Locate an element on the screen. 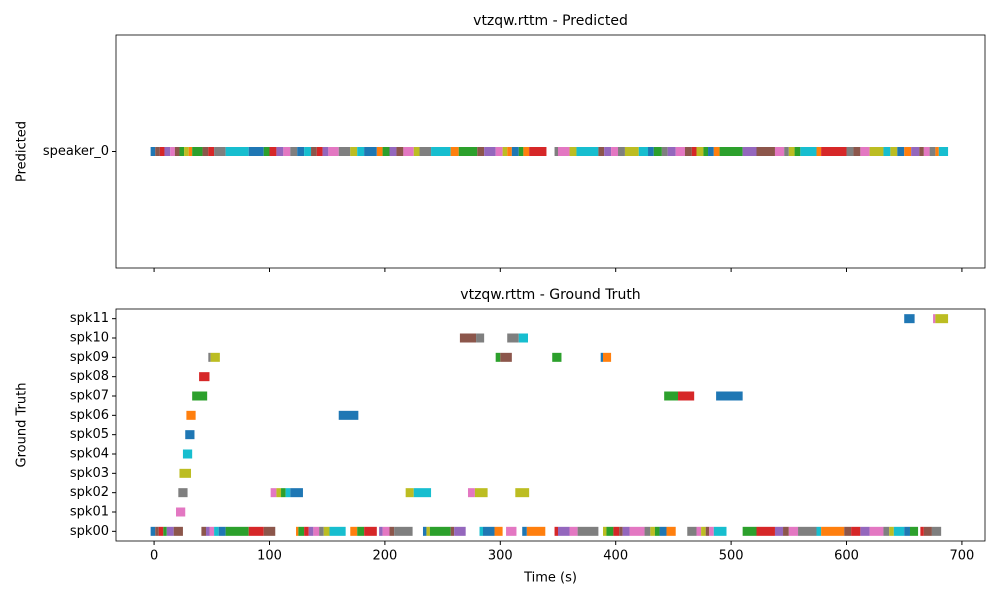 The width and height of the screenshot is (1000, 600). x-tick-label: 100 is located at coordinates (269, 556).